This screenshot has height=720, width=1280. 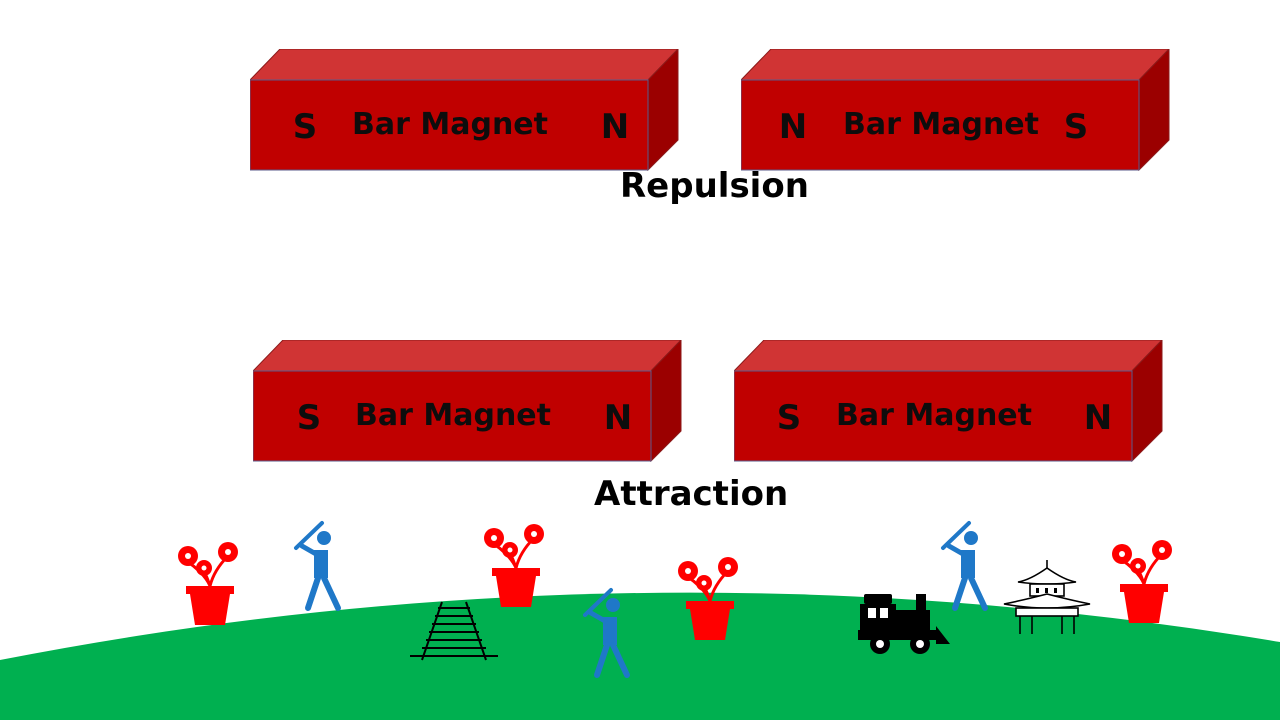 What do you see at coordinates (793, 127) in the screenshot?
I see `pole-label-left: N` at bounding box center [793, 127].